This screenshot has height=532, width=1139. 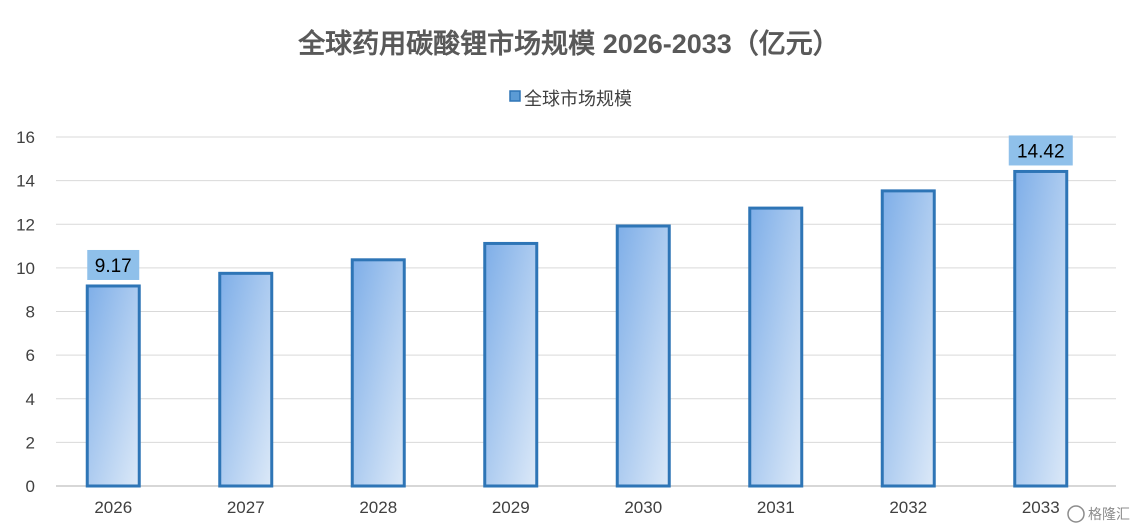 What do you see at coordinates (511, 507) in the screenshot?
I see `x-tick-label: 2029` at bounding box center [511, 507].